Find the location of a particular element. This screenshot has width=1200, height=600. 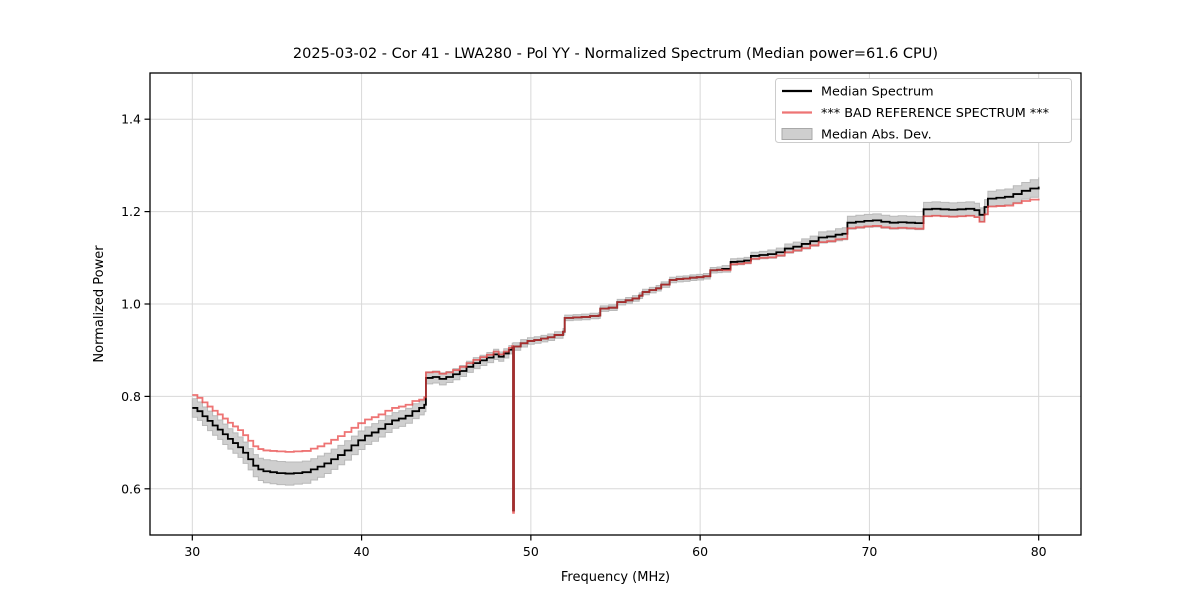

legend-label-median: Median Spectrum is located at coordinates (877, 91).